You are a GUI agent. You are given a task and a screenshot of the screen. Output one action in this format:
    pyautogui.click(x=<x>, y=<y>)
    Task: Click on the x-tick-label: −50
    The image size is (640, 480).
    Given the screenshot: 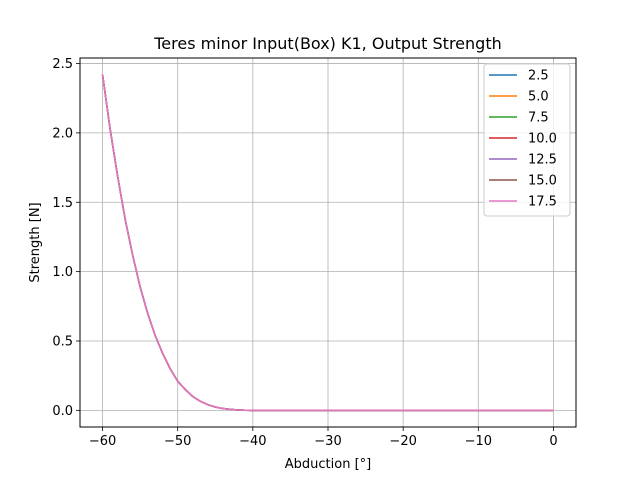 What is the action you would take?
    pyautogui.click(x=177, y=441)
    